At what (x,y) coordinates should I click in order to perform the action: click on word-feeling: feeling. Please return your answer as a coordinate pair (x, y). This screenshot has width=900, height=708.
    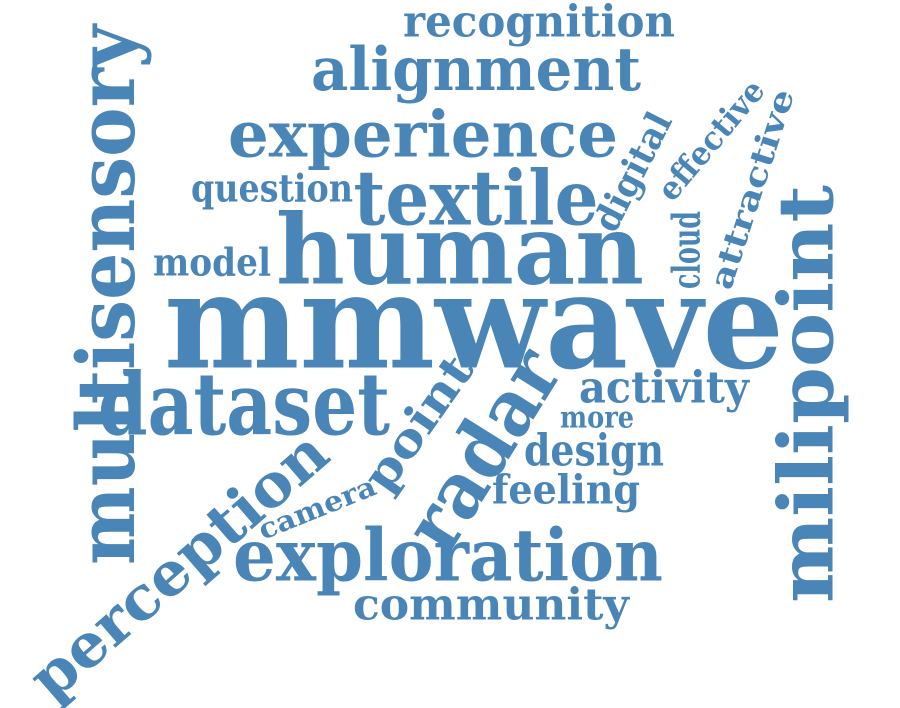
    Looking at the image, I should click on (566, 490).